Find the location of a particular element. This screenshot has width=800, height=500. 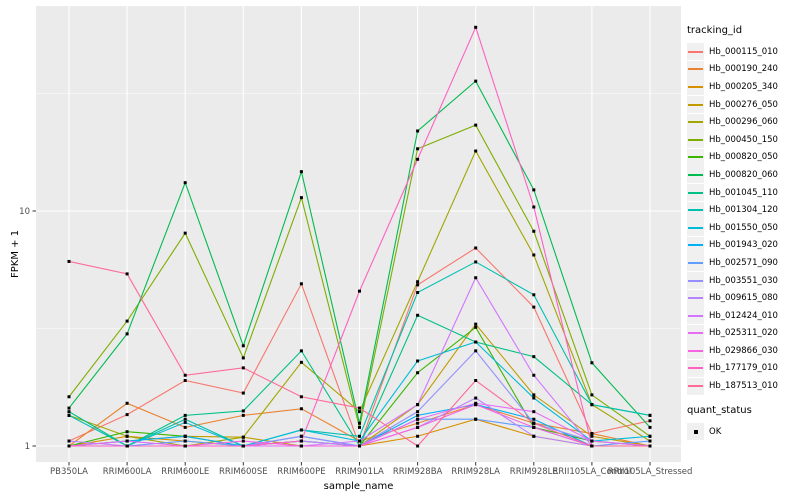

legend-item-Hb_001550_050: Hb_001550_050 is located at coordinates (743, 228).